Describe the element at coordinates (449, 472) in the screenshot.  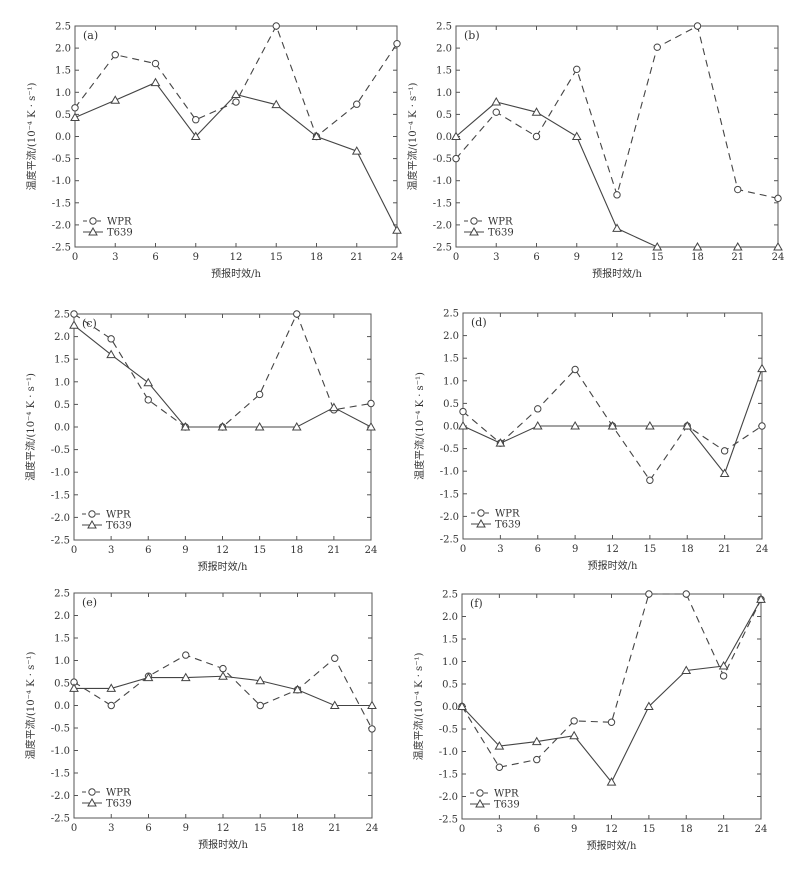
I see `y-tick-label: -1.0` at that location.